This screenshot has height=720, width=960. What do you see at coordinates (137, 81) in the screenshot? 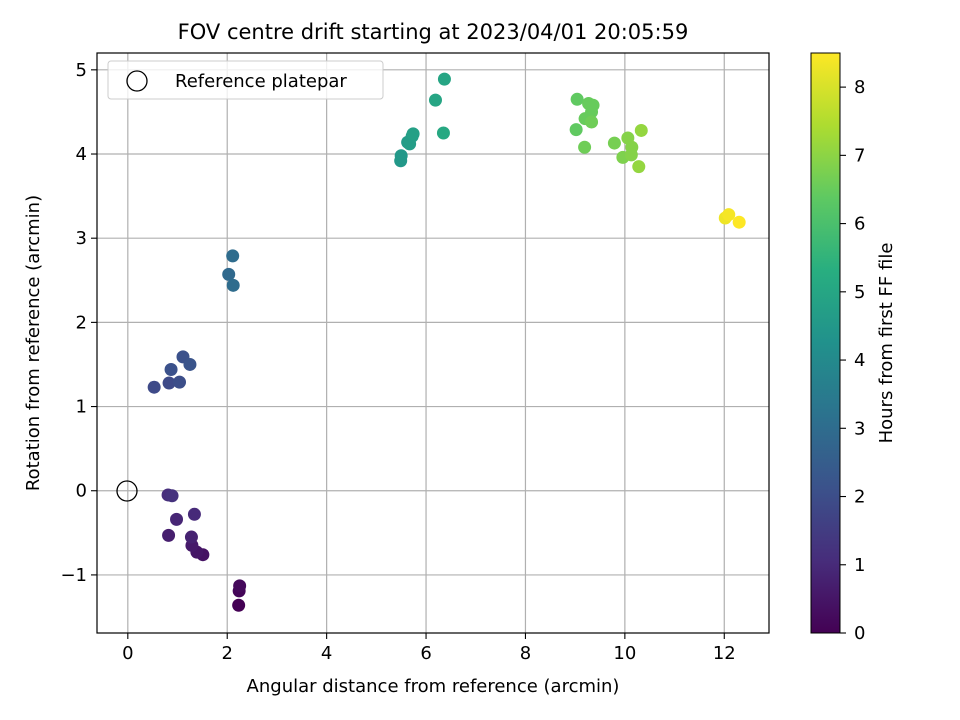
I see `legend-open-circle-icon` at bounding box center [137, 81].